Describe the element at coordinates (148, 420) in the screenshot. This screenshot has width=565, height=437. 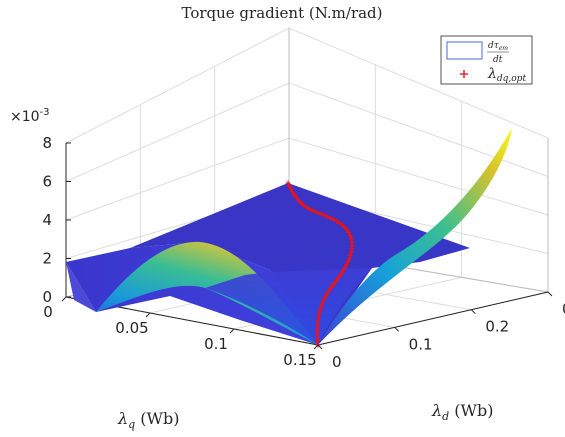
I see `x-axis-label: λq (Wb)` at that location.